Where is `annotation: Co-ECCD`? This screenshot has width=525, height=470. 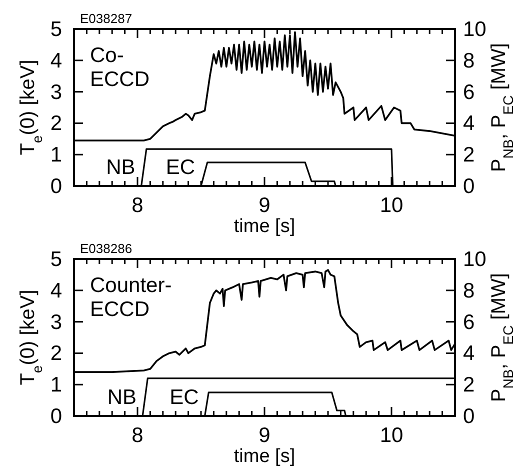 annotation: Co-ECCD is located at coordinates (120, 67).